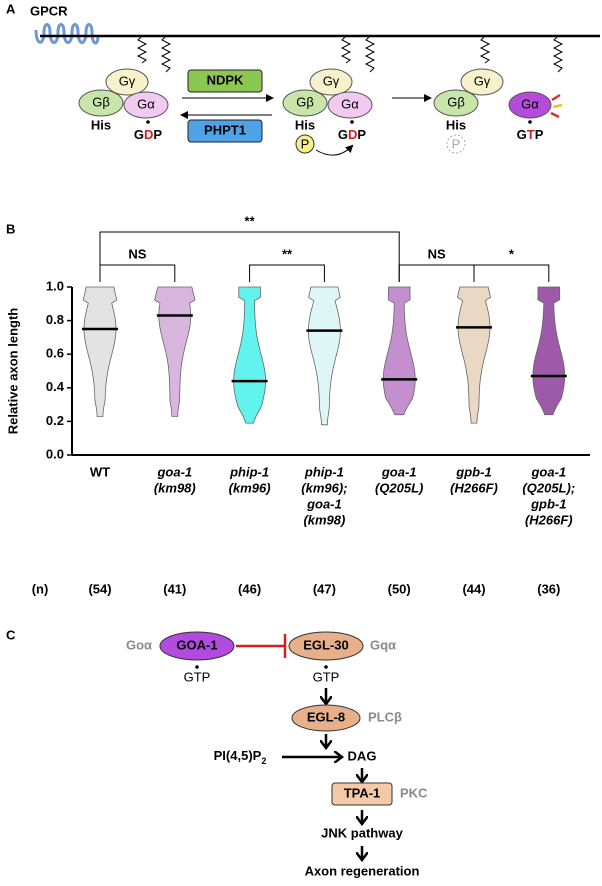 Image resolution: width=602 pixels, height=886 pixels. I want to click on substrate-text: PI(4,5)P, so click(238, 755).